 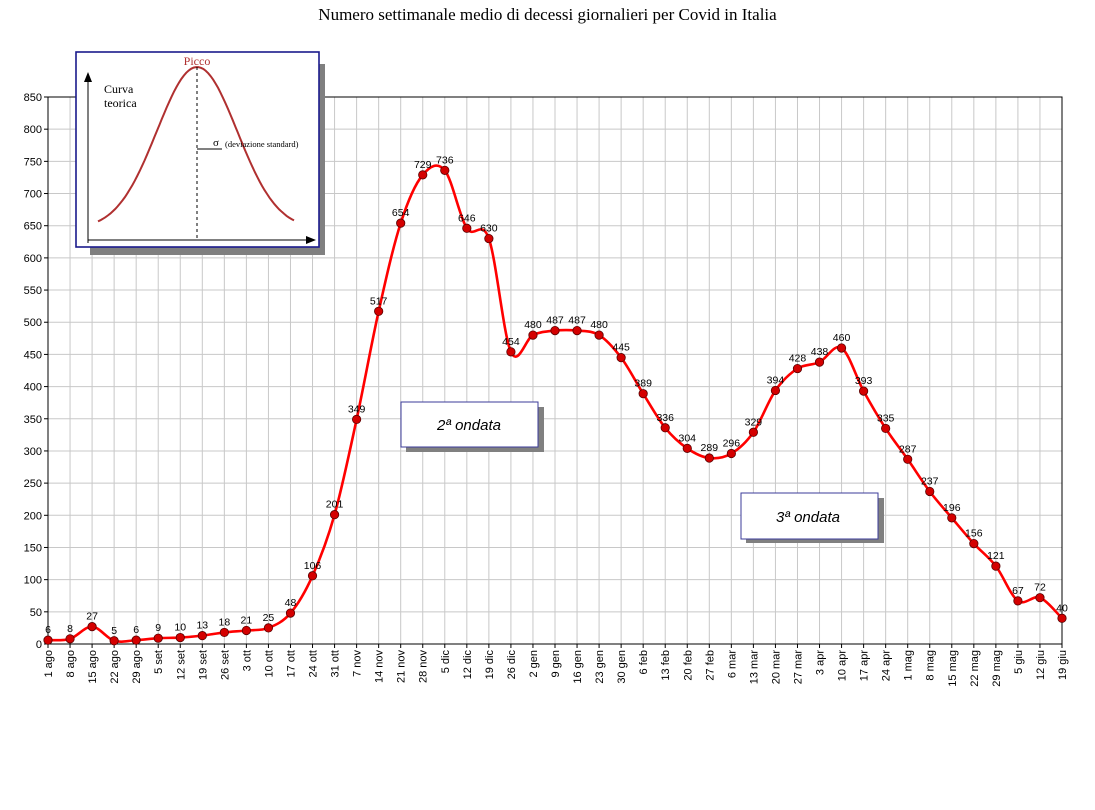 I want to click on x-tick-label: 27 feb, so click(x=710, y=665).